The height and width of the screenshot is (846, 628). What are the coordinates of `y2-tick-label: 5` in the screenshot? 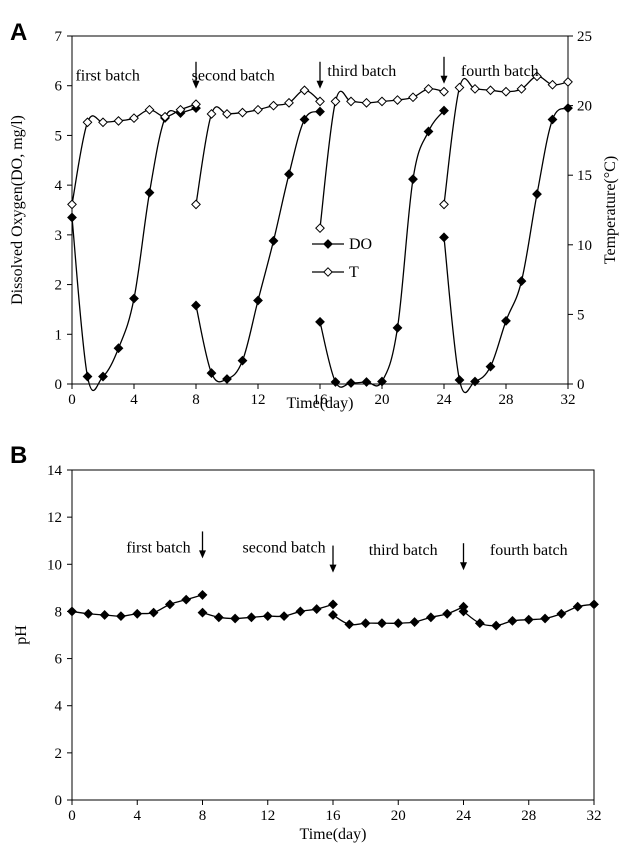 It's located at (581, 315).